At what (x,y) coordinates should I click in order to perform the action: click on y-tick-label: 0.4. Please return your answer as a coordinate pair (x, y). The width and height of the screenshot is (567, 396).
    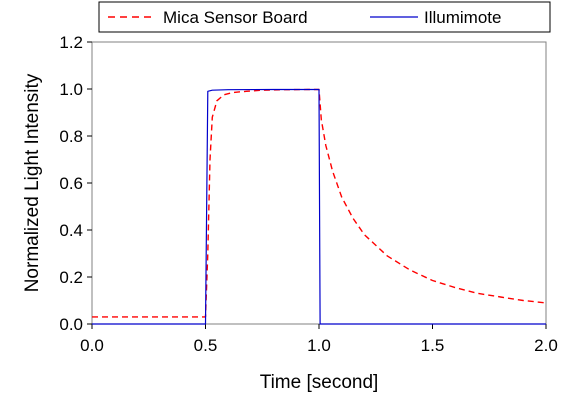
    Looking at the image, I should click on (71, 230).